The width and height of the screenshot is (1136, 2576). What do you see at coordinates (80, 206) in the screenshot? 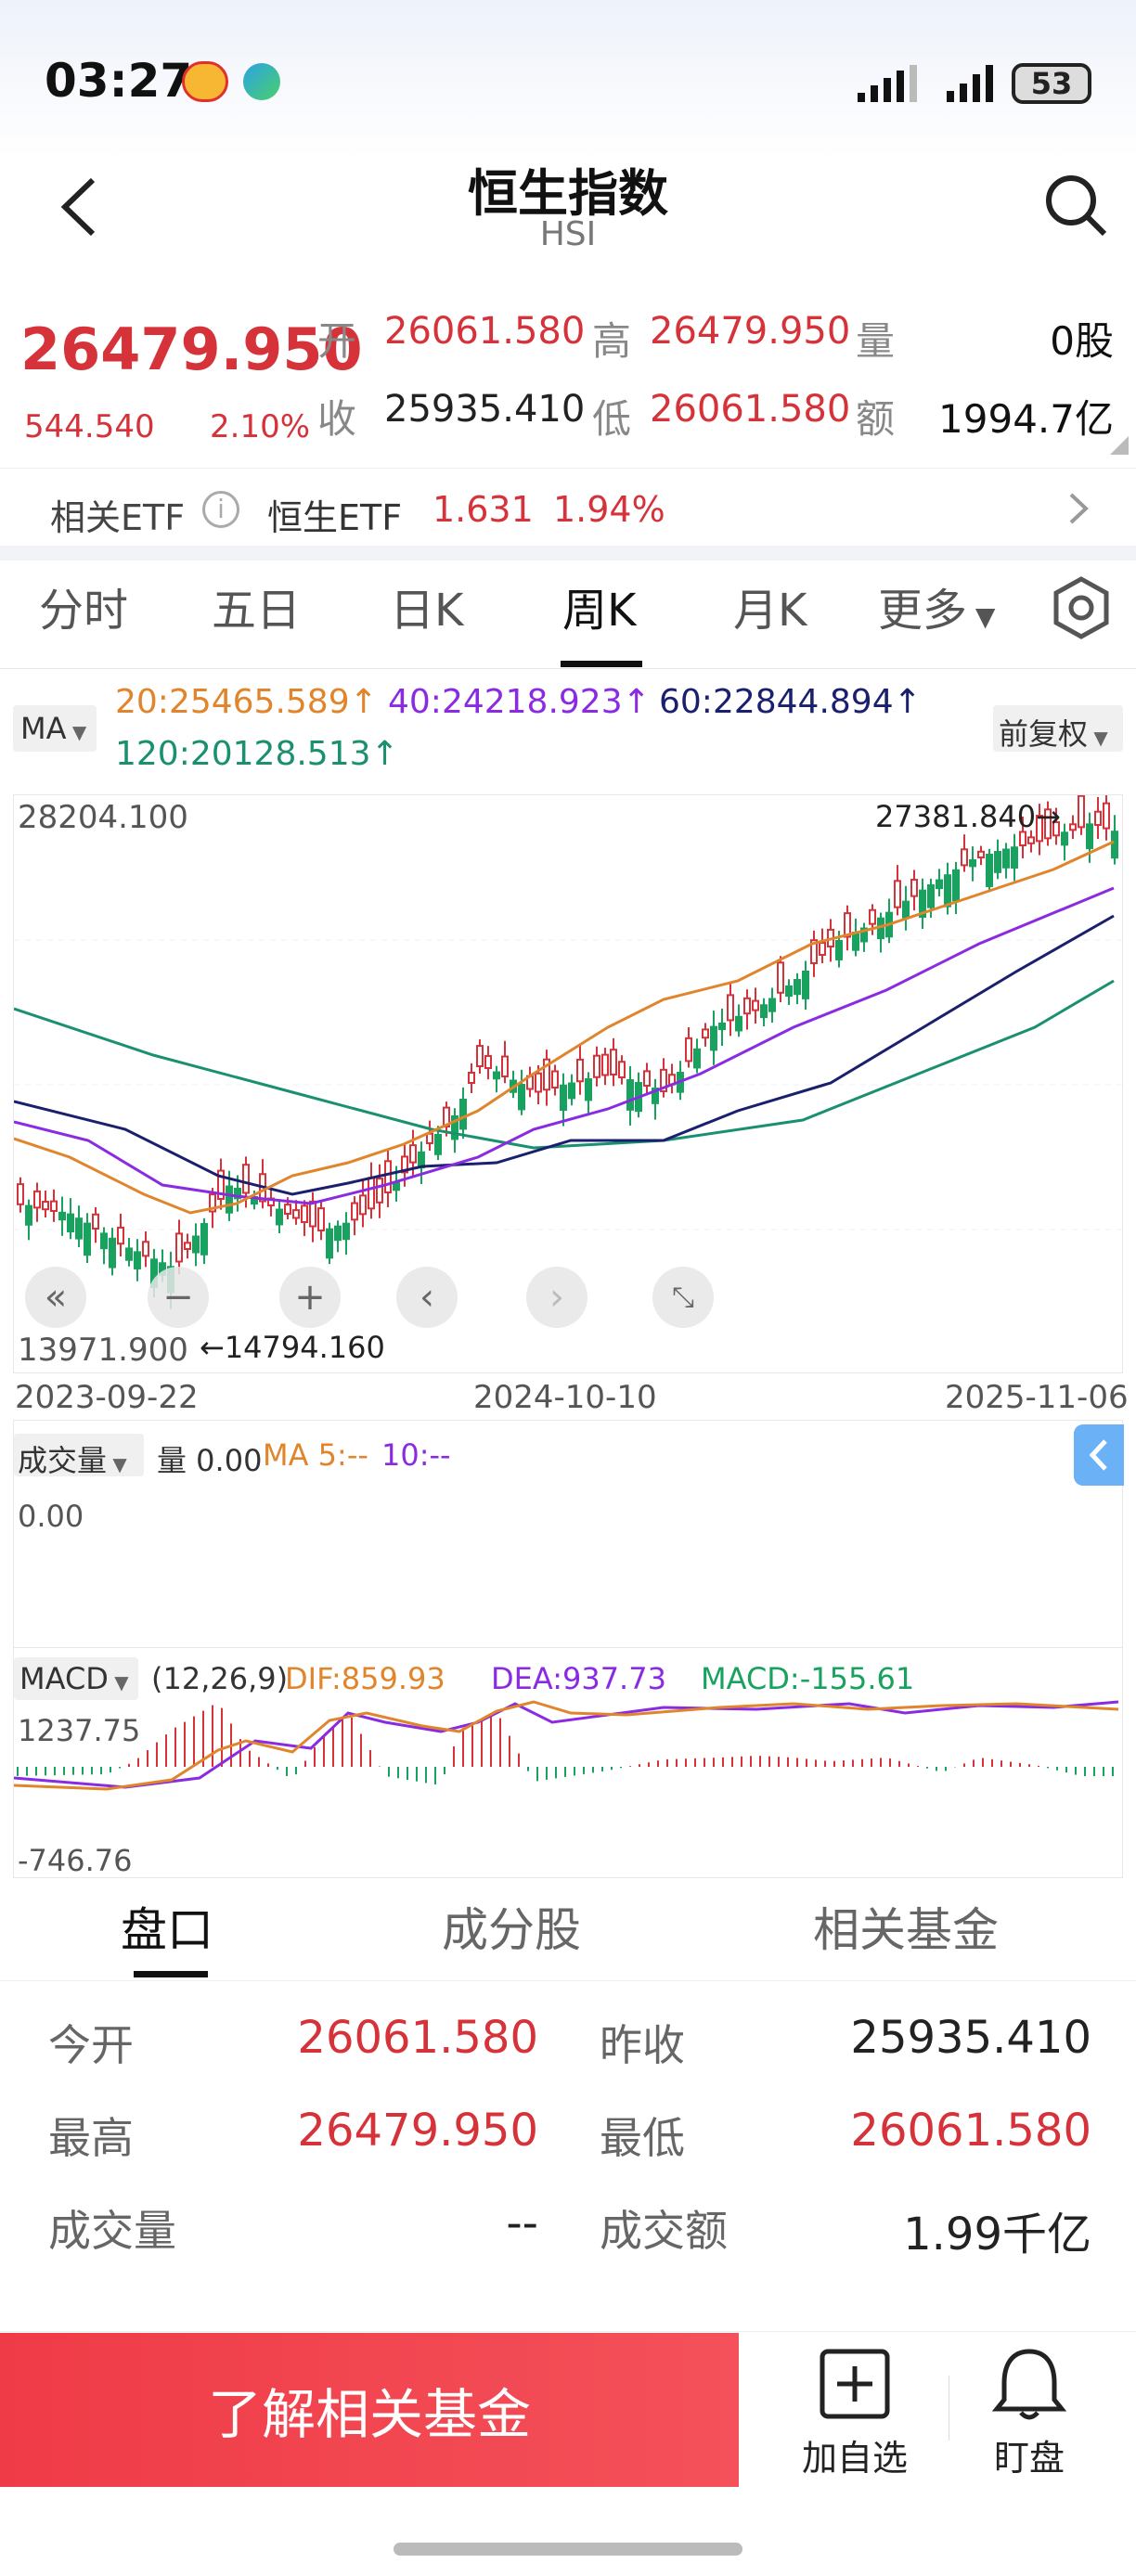
I see `back-icon` at bounding box center [80, 206].